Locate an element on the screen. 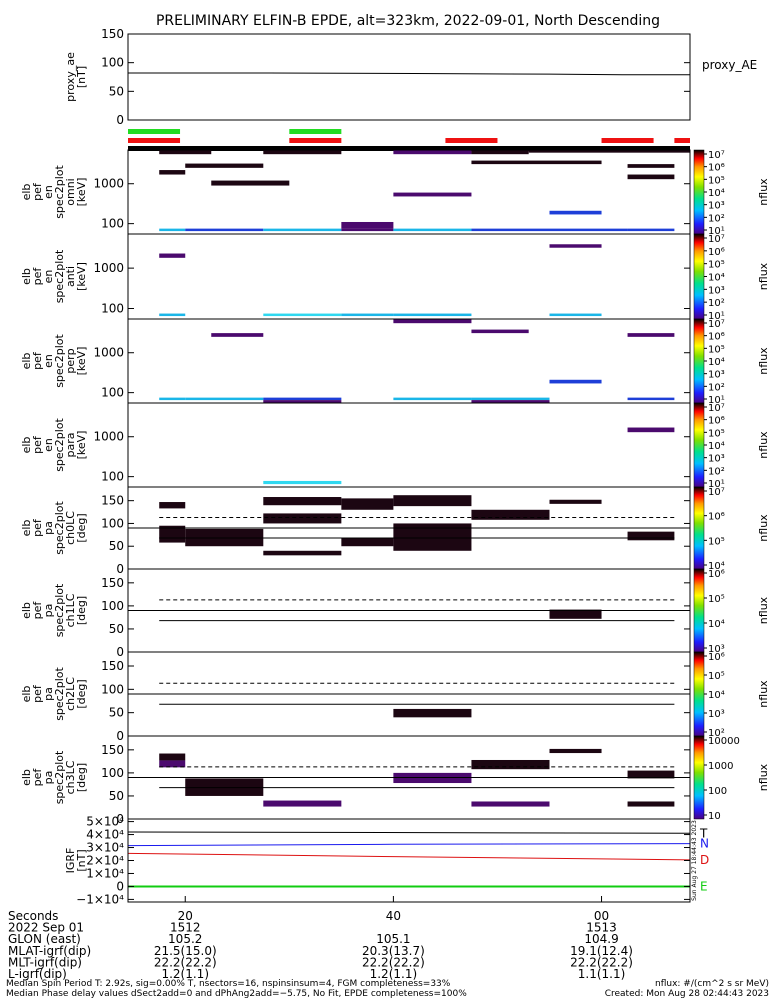 This screenshot has height=1000, width=775. x-axis-tick-value: 20.3(13.7) is located at coordinates (393, 951).